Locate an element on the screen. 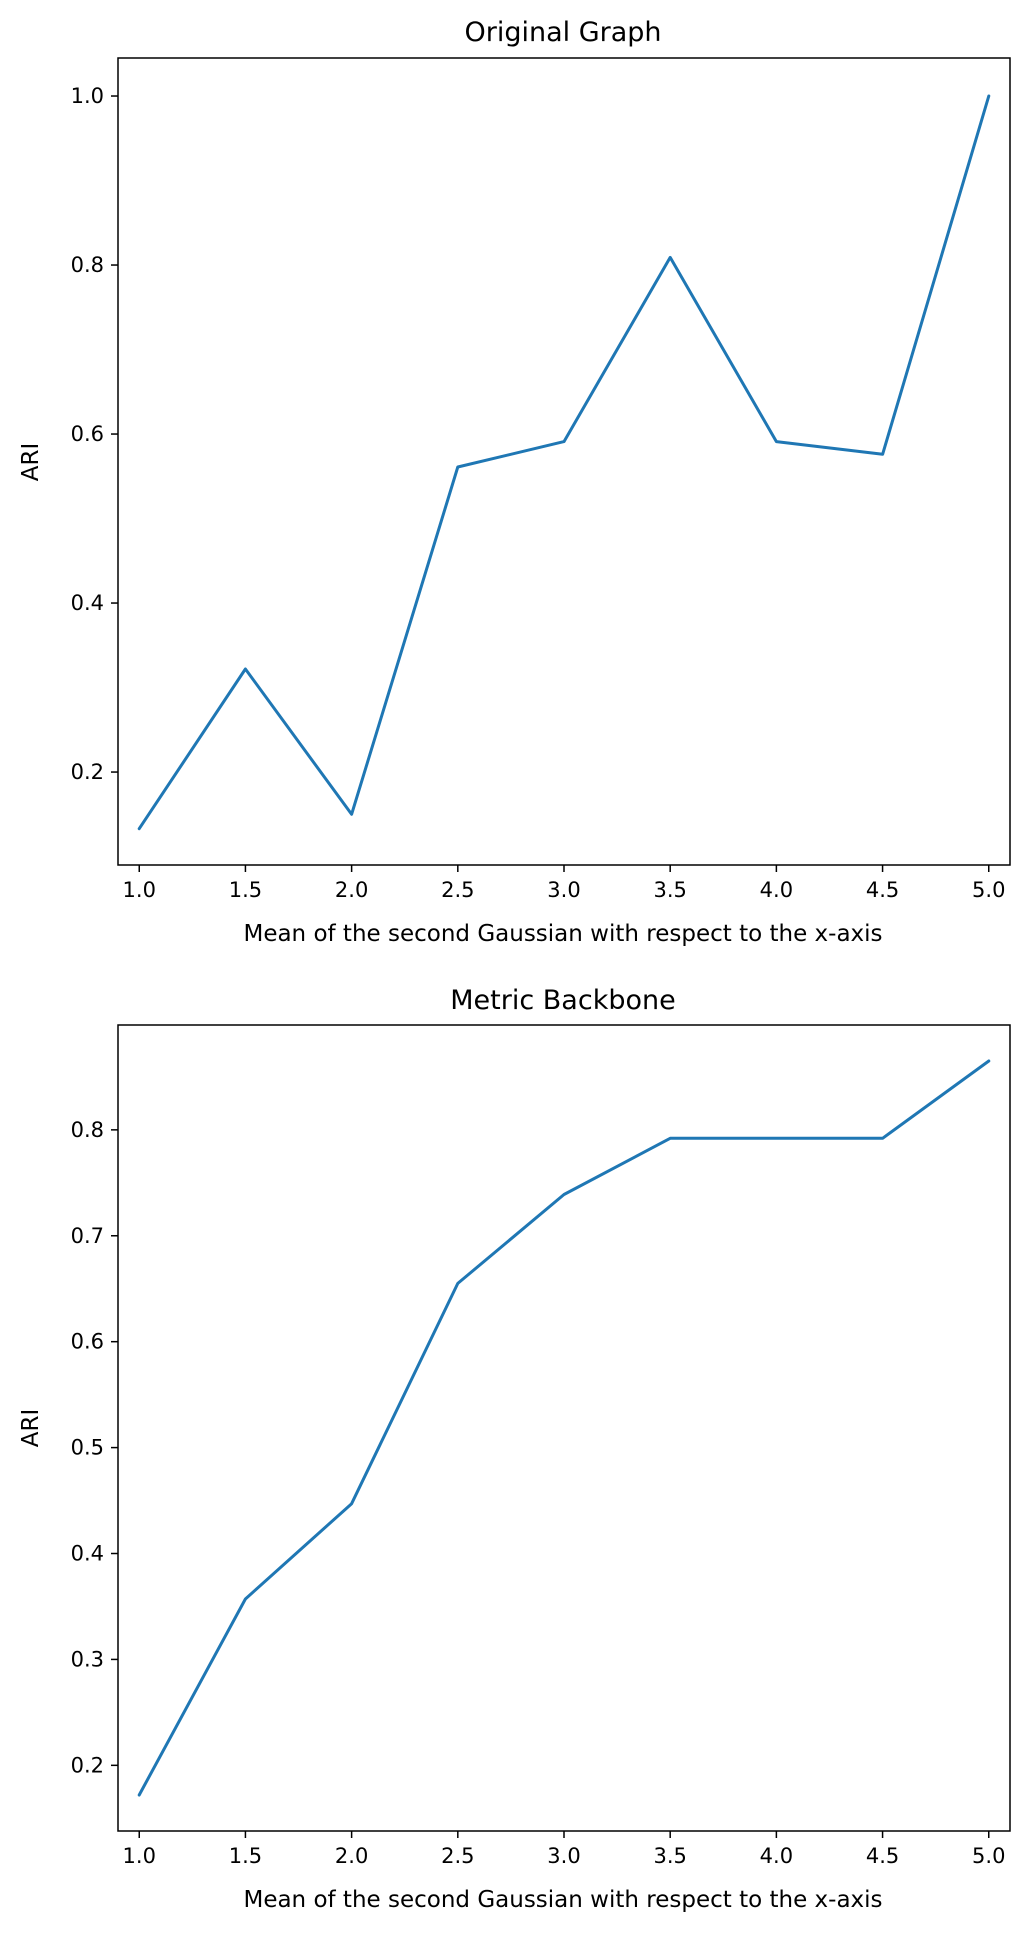 Image resolution: width=1028 pixels, height=1933 pixels. y-axis: 0.2 0.4 0.6 0.8 1.0 is located at coordinates (94, 434).